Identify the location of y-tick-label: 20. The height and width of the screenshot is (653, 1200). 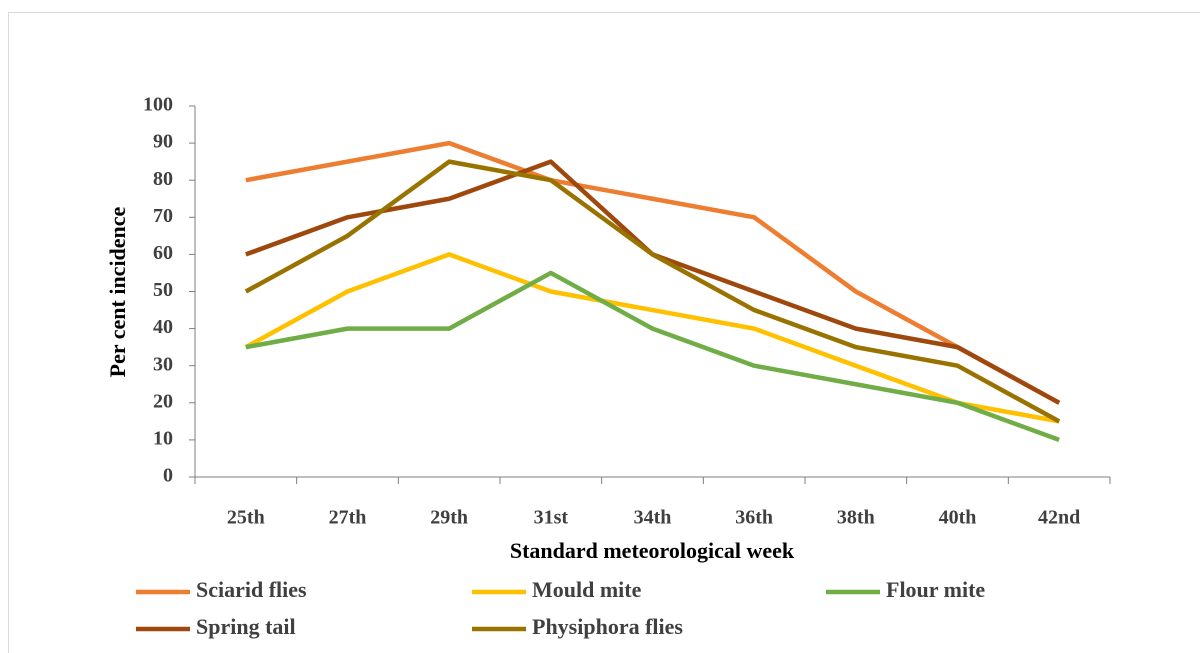
(163, 401).